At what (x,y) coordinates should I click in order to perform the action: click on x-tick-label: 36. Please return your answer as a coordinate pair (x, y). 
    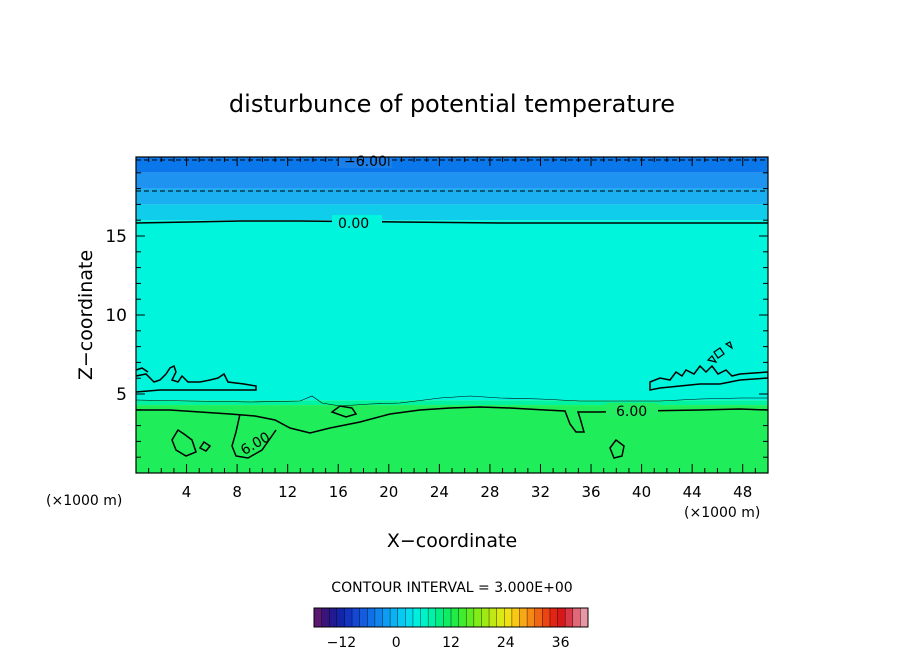
    Looking at the image, I should click on (590, 492).